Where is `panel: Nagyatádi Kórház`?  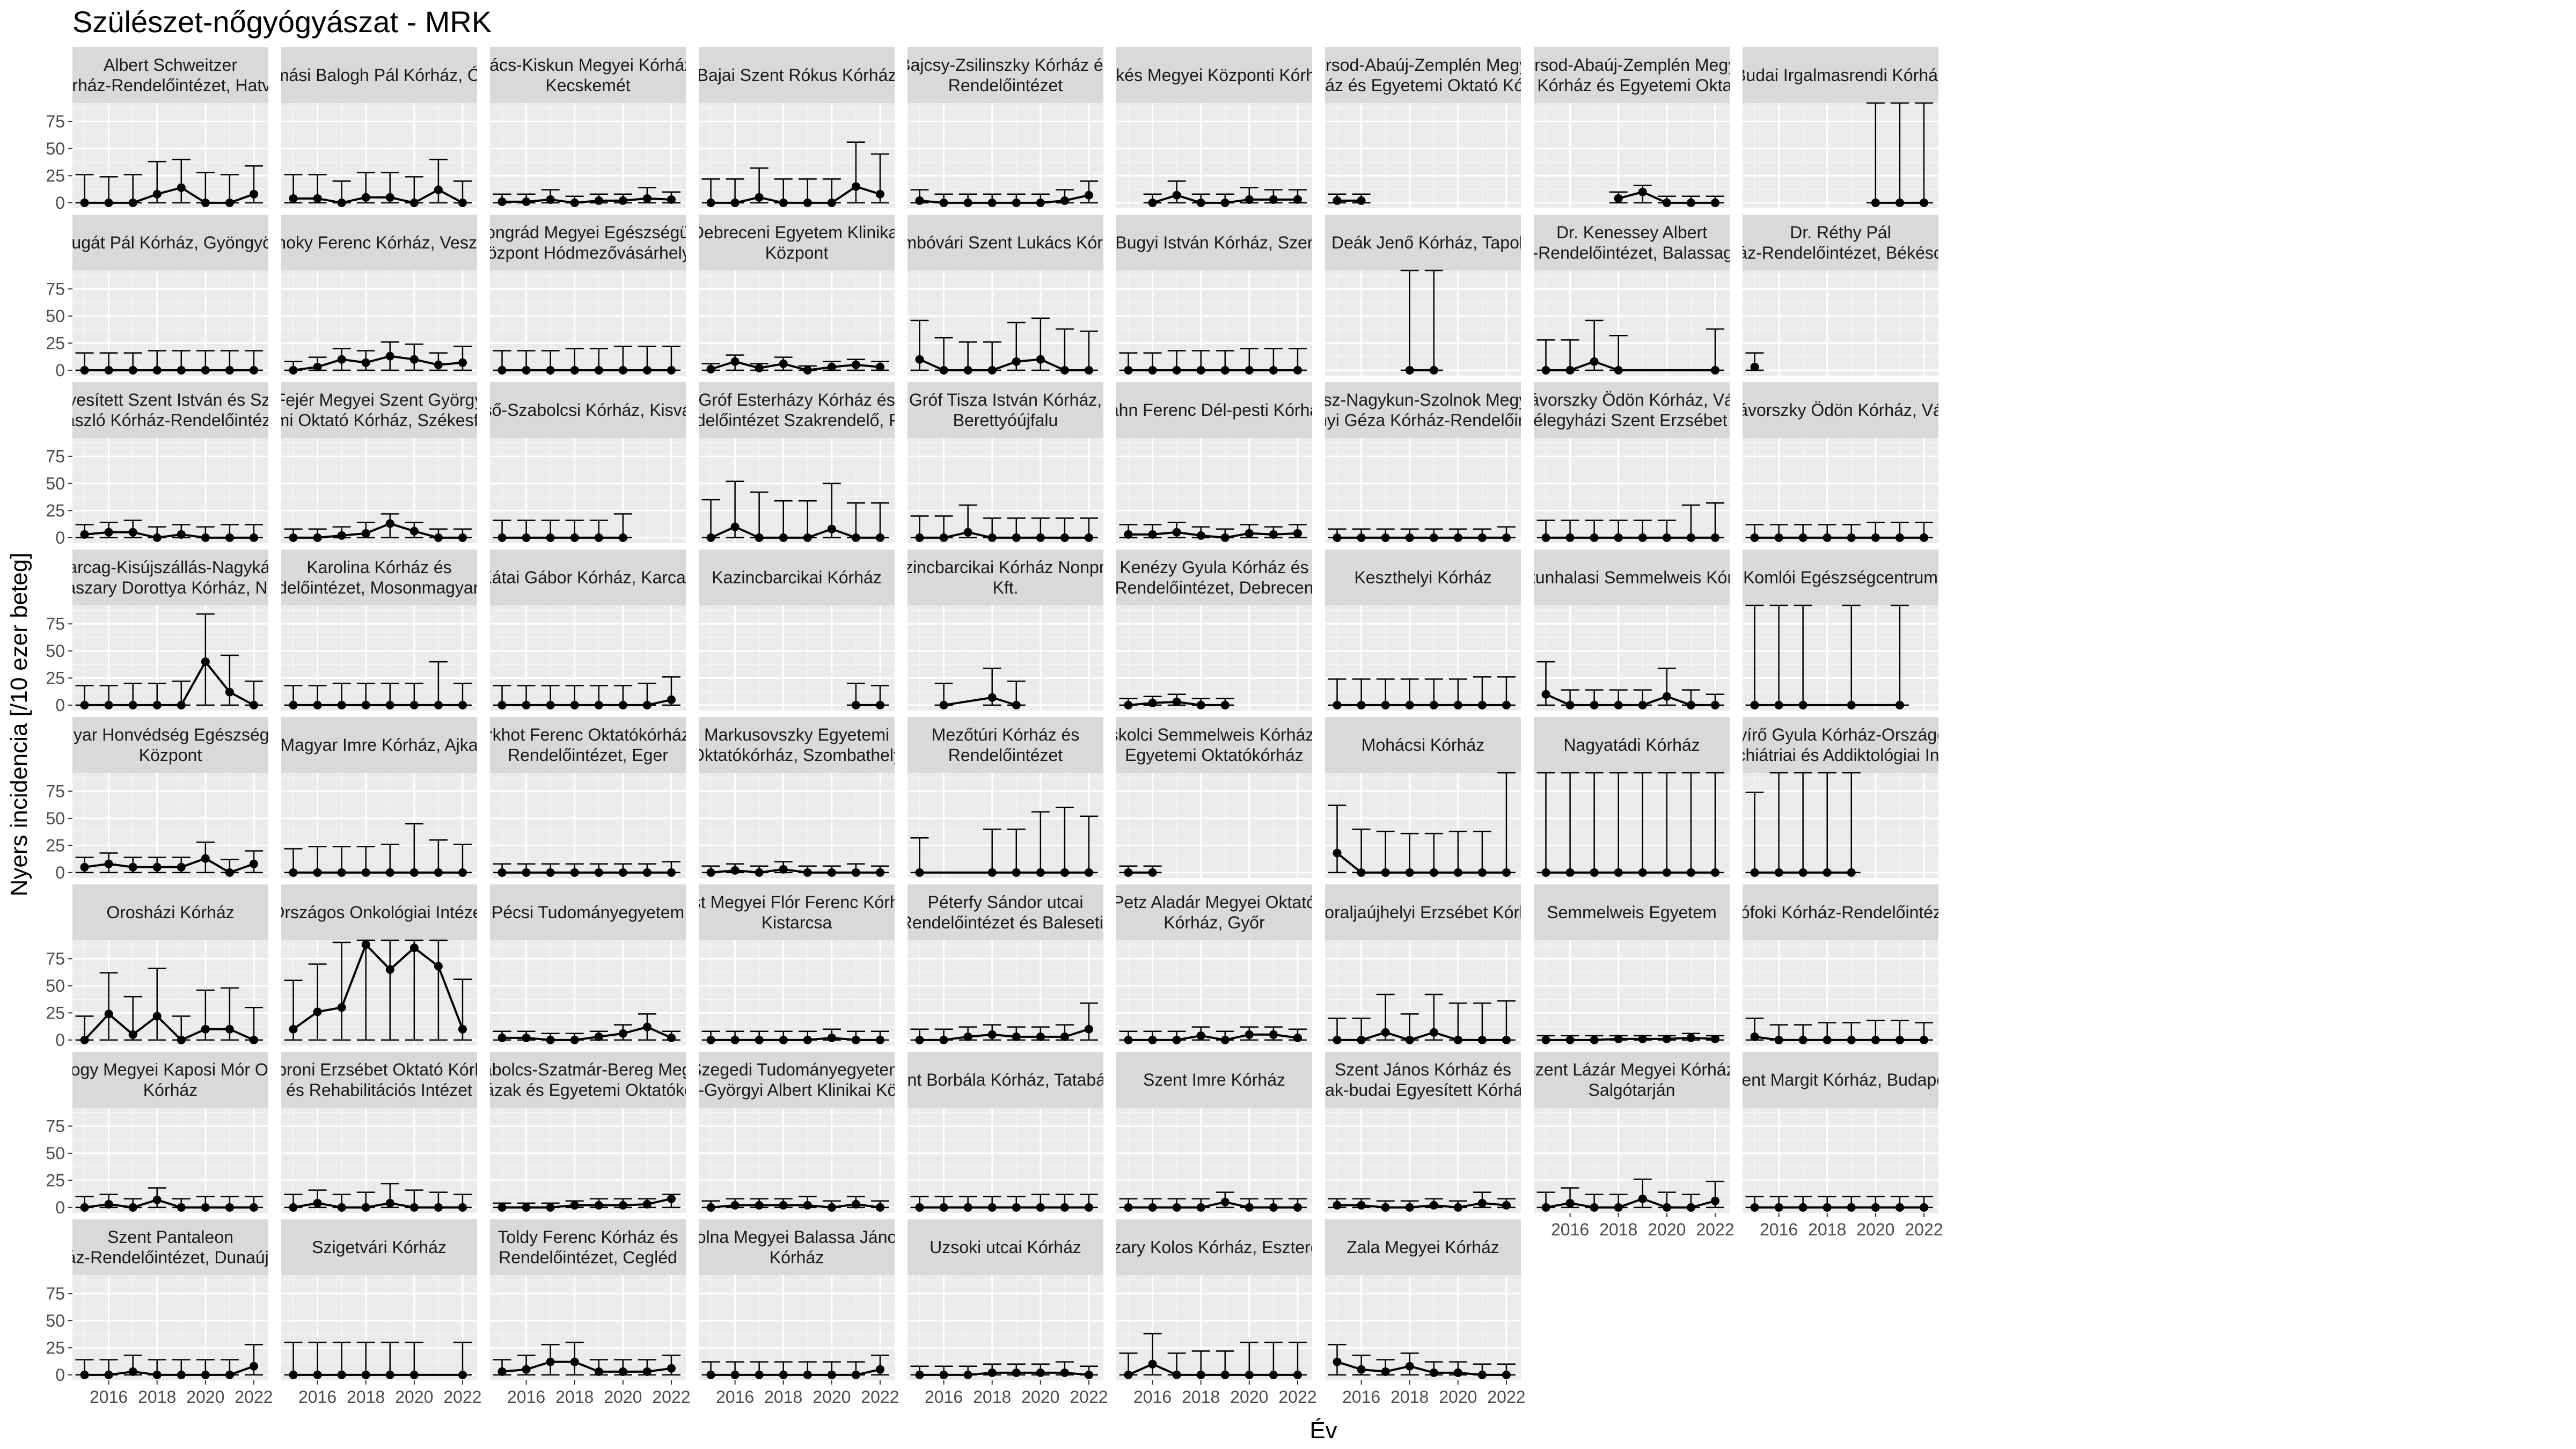 panel: Nagyatádi Kórház is located at coordinates (1632, 797).